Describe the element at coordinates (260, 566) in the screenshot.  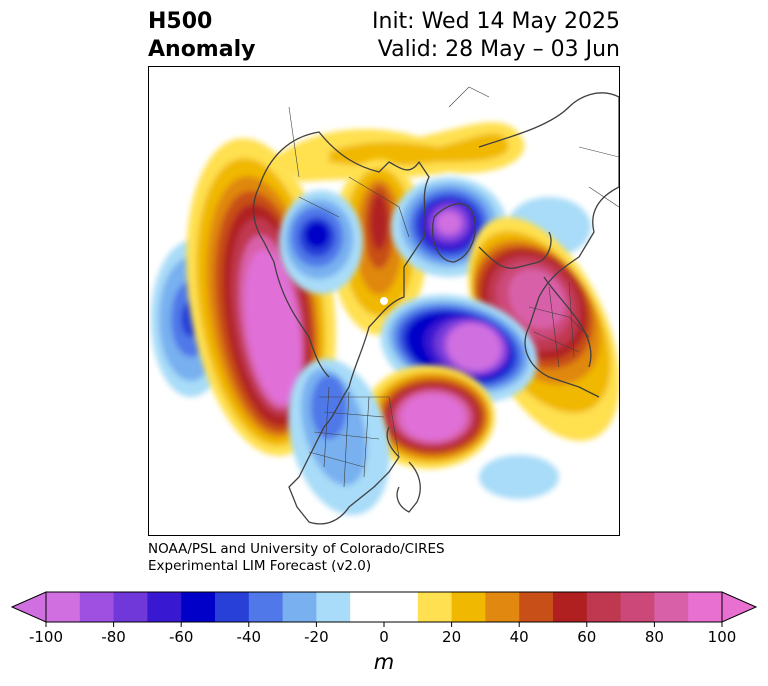
I see `credit-line-2: Experimental LIM Forecast (v2.0)` at that location.